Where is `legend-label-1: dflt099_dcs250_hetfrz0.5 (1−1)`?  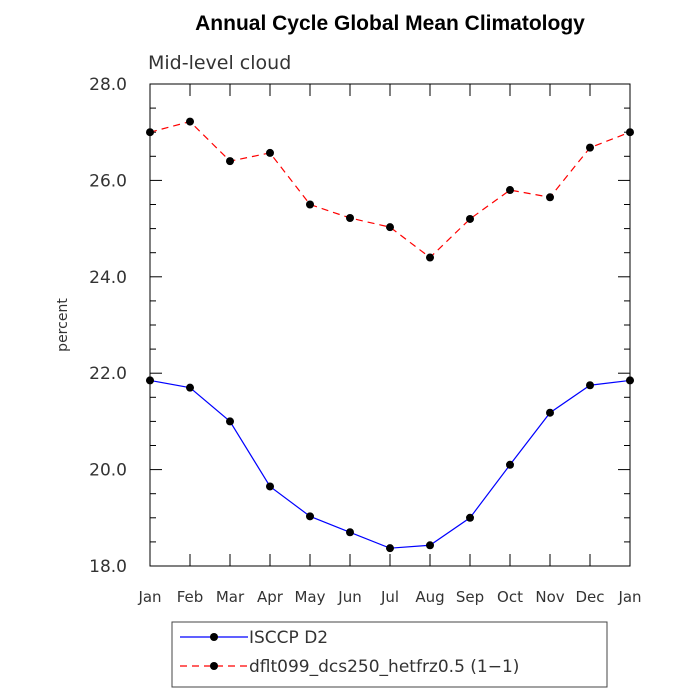 legend-label-1: dflt099_dcs250_hetfrz0.5 (1−1) is located at coordinates (384, 667).